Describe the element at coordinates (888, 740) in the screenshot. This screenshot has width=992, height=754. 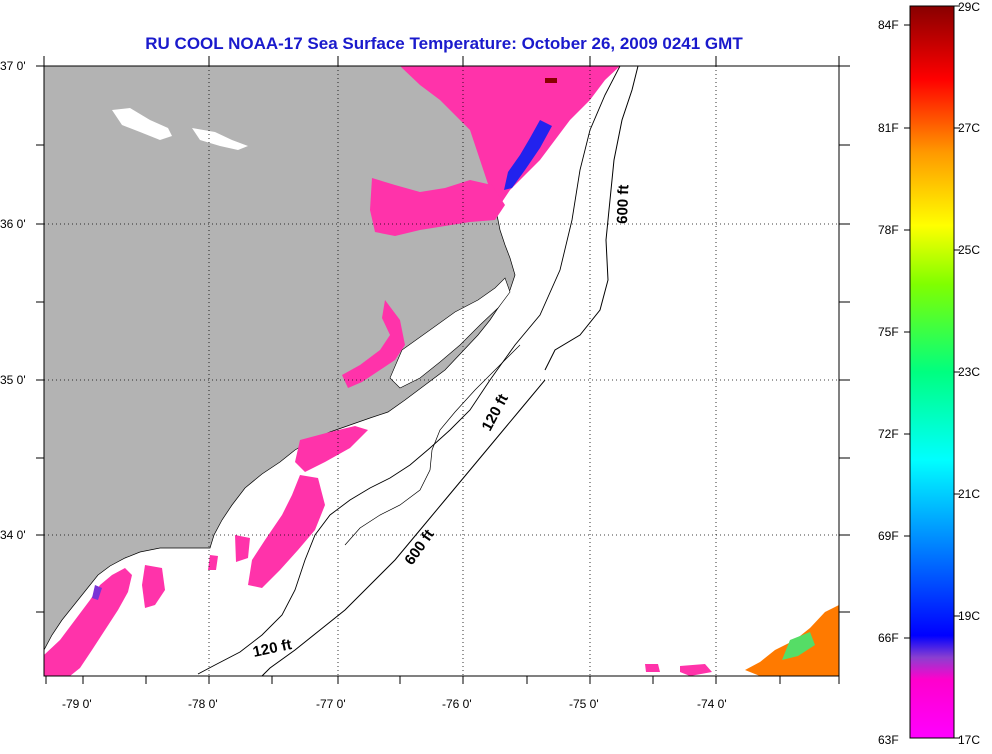
I see `colorbar-f-63: 63F` at that location.